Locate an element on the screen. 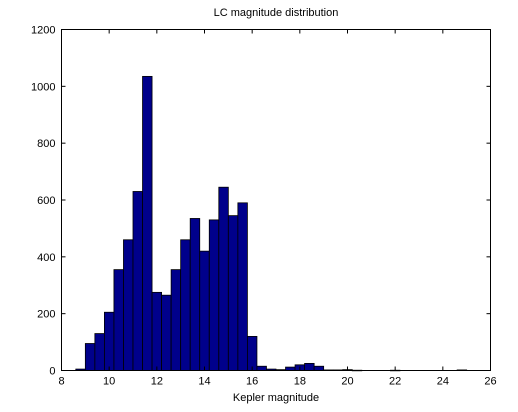  x-tick-label: 22 is located at coordinates (395, 382).